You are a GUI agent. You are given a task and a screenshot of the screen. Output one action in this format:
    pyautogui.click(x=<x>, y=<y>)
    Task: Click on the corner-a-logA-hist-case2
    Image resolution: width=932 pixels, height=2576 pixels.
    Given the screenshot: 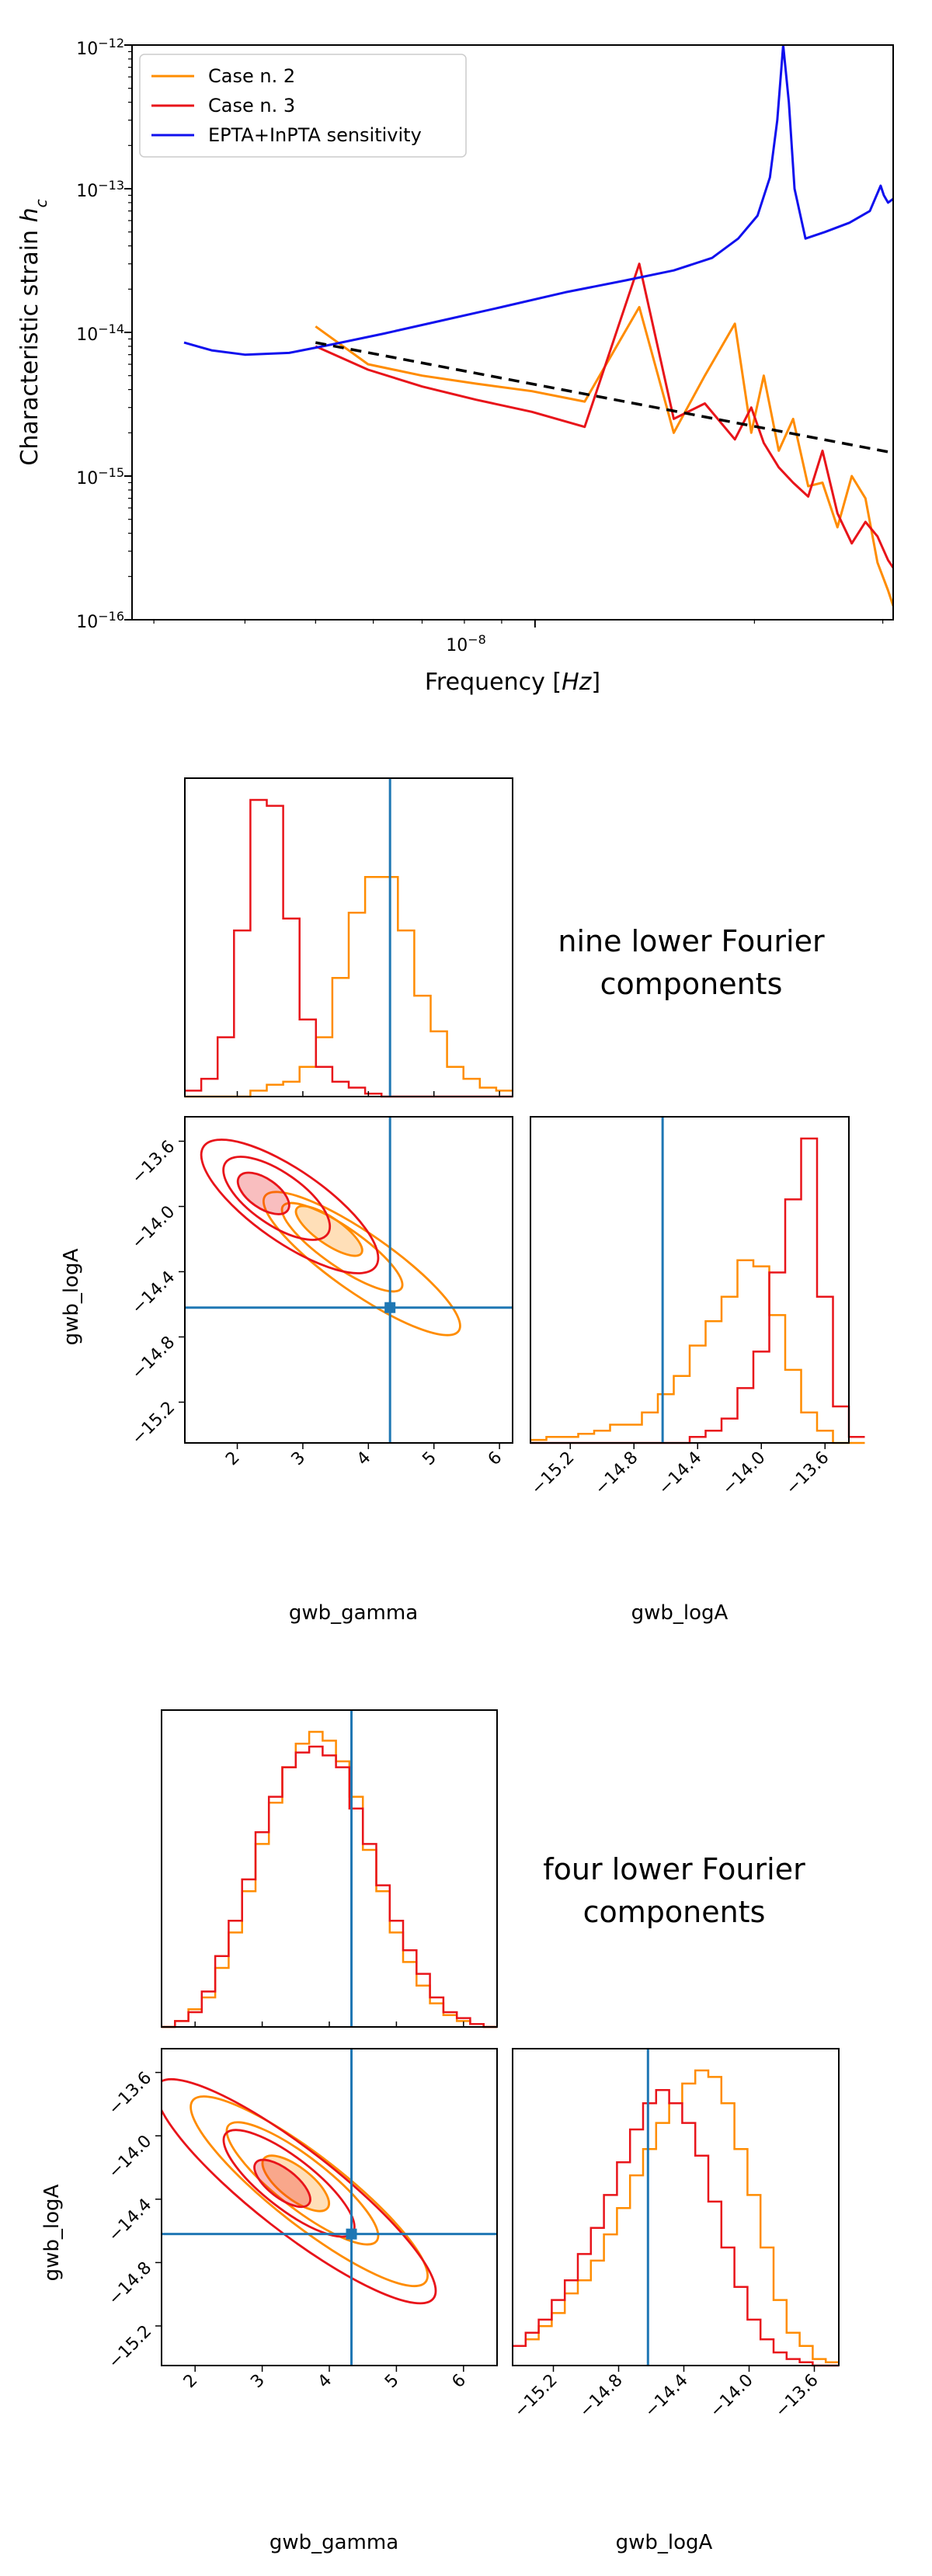 What is the action you would take?
    pyautogui.click(x=697, y=1351)
    